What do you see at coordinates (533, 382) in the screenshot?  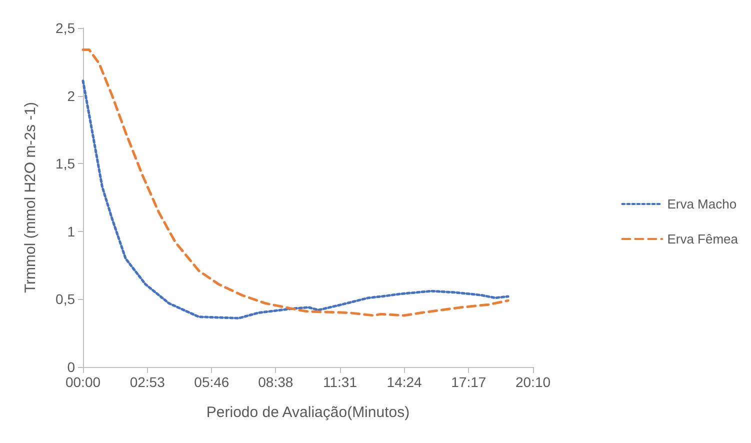 I see `x-tick-label: 20:10` at bounding box center [533, 382].